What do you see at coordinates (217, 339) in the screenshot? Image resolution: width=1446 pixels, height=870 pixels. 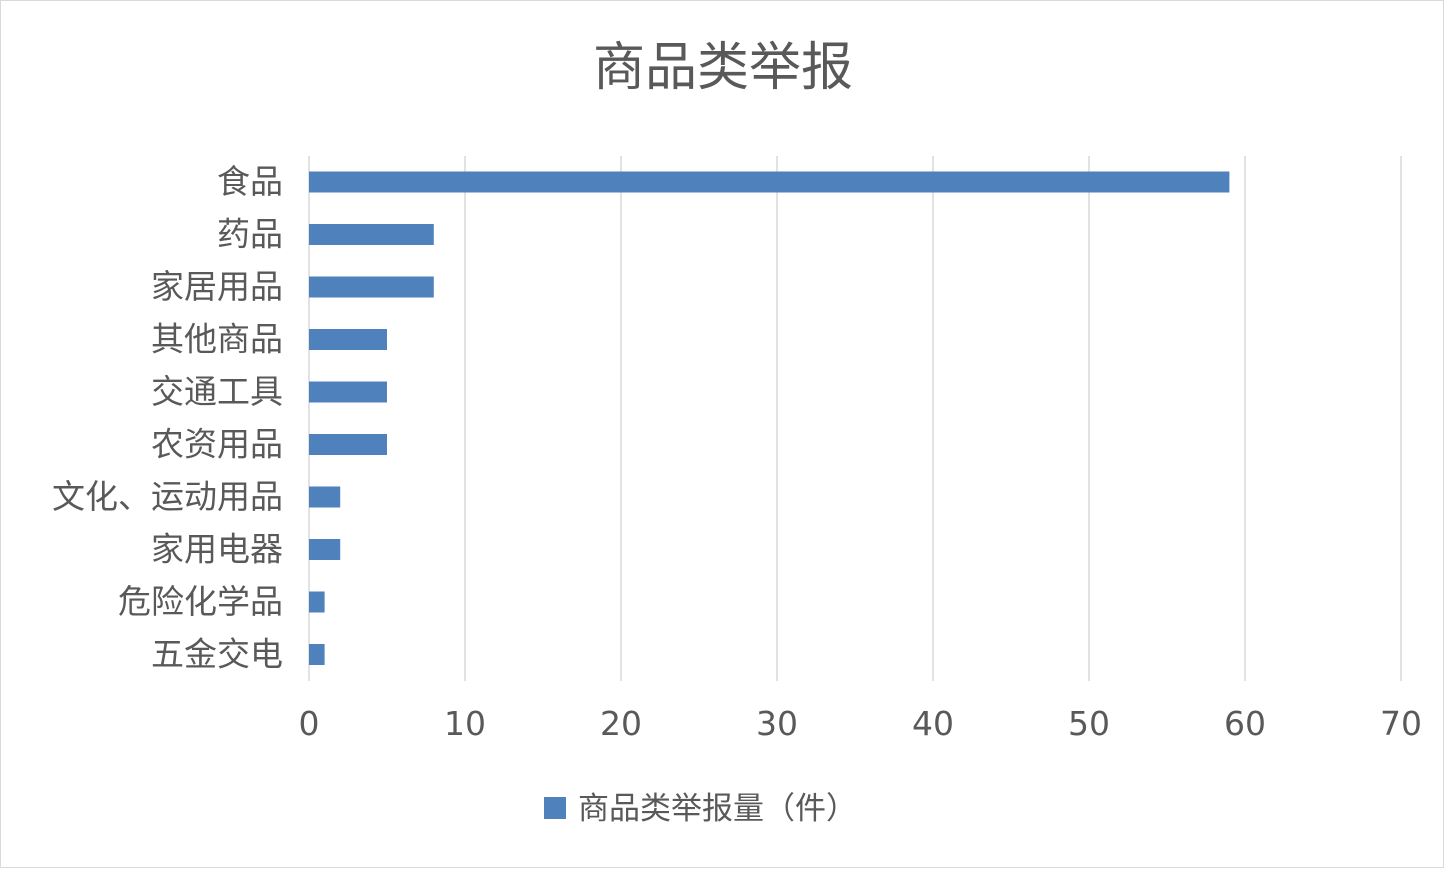 I see `category-label: 其他商品` at bounding box center [217, 339].